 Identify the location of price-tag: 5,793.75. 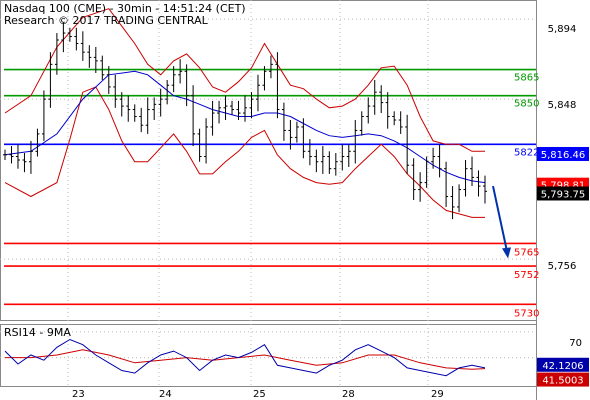
(563, 194).